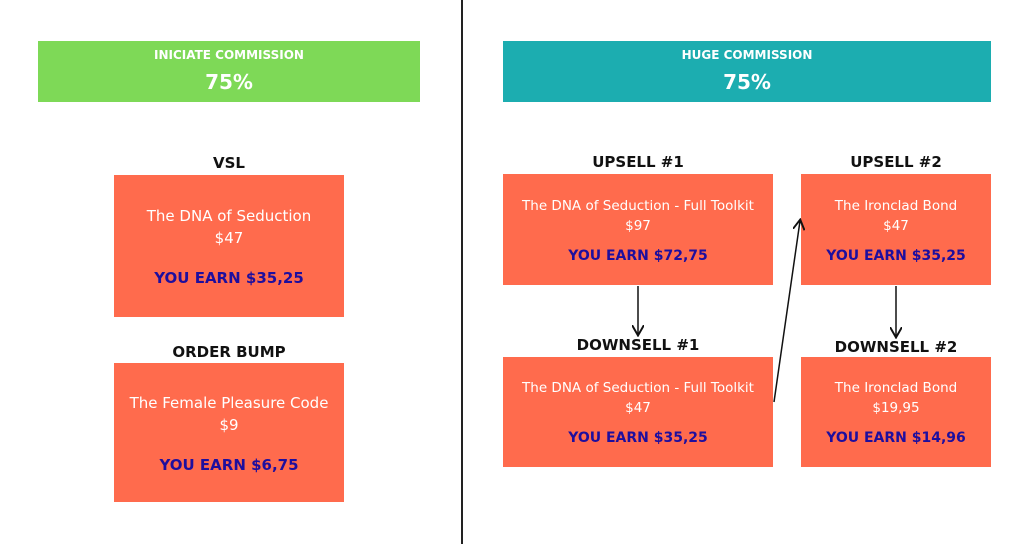 The width and height of the screenshot is (1024, 544). What do you see at coordinates (786, 312) in the screenshot?
I see `arrow-downsell1-to-upsell2` at bounding box center [786, 312].